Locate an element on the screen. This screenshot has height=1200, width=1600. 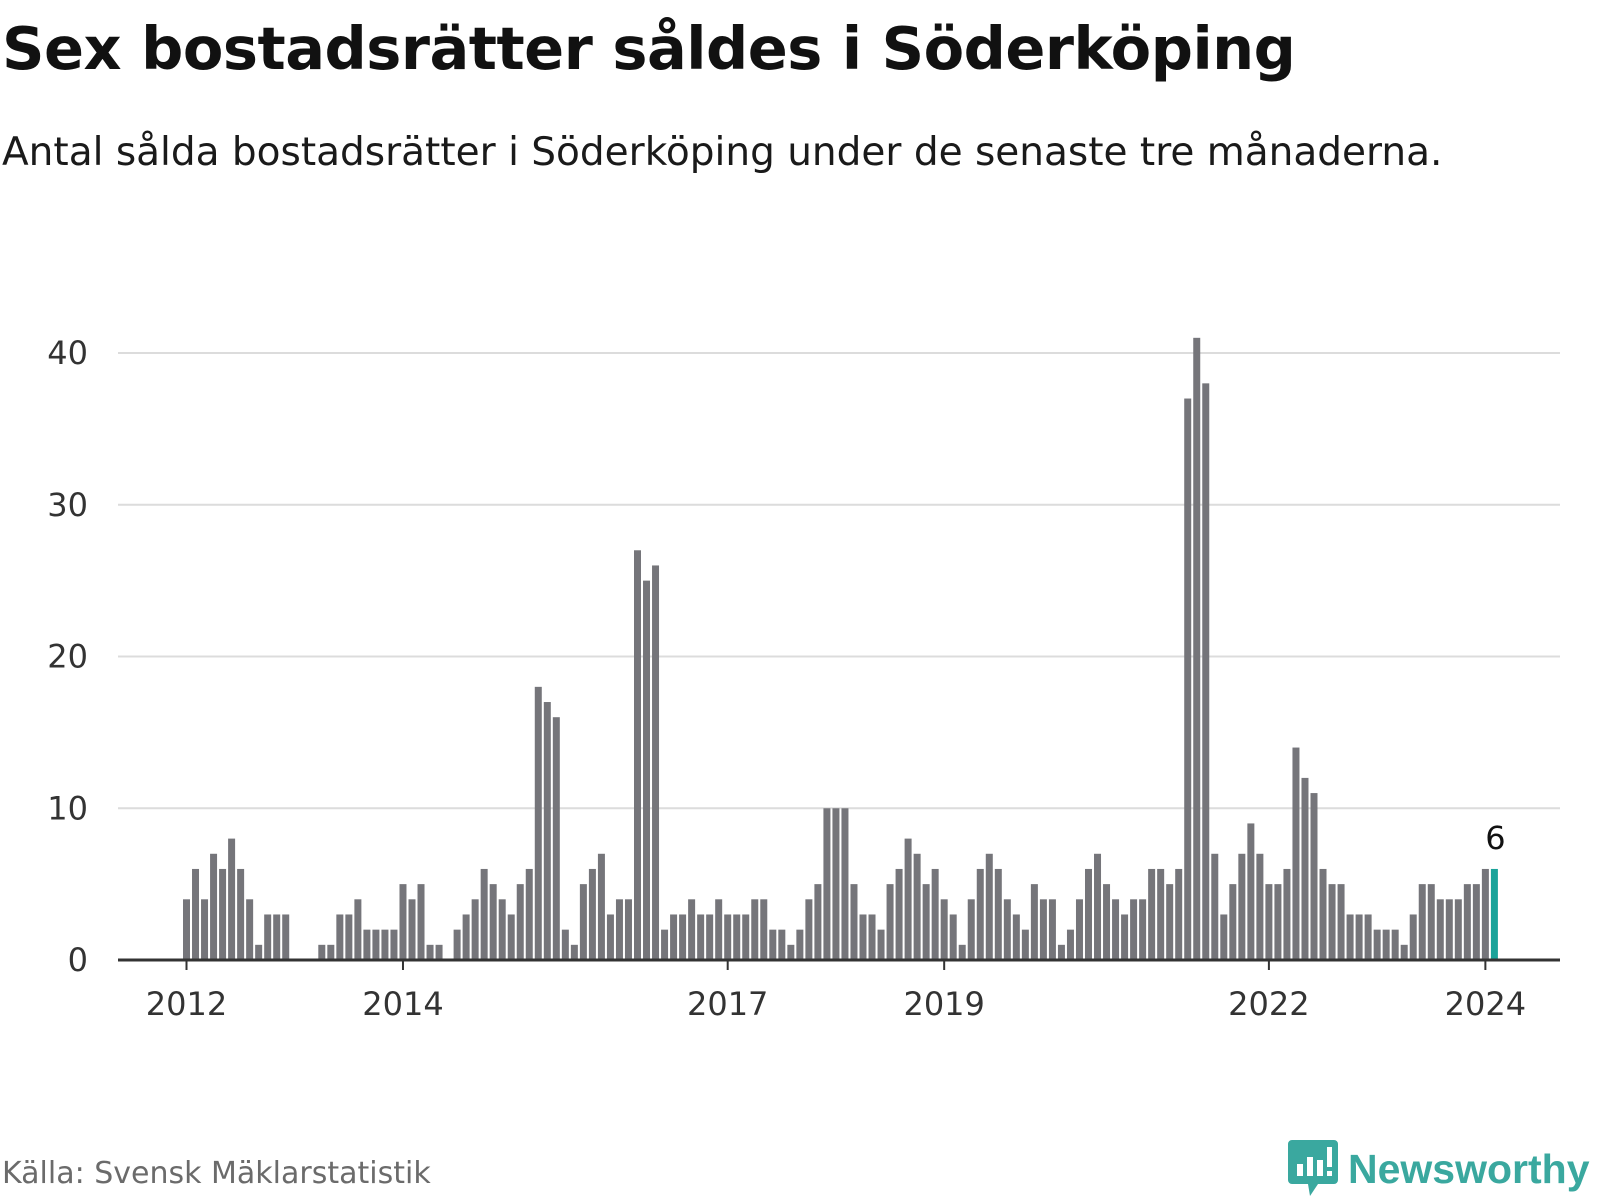
source-note: Källa: Svensk Mäklarstatistik is located at coordinates (216, 1173).